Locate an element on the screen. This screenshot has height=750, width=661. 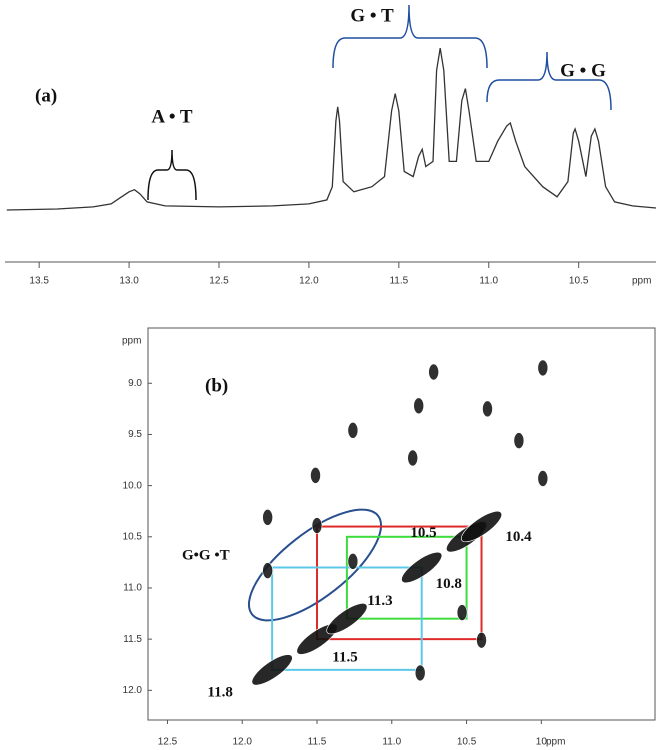
y-tick-label: 10.5 is located at coordinates (133, 536).